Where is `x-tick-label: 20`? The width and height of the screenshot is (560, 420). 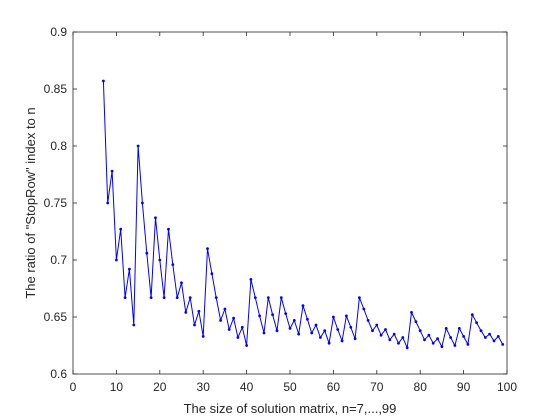
x-tick-label: 20 is located at coordinates (160, 387).